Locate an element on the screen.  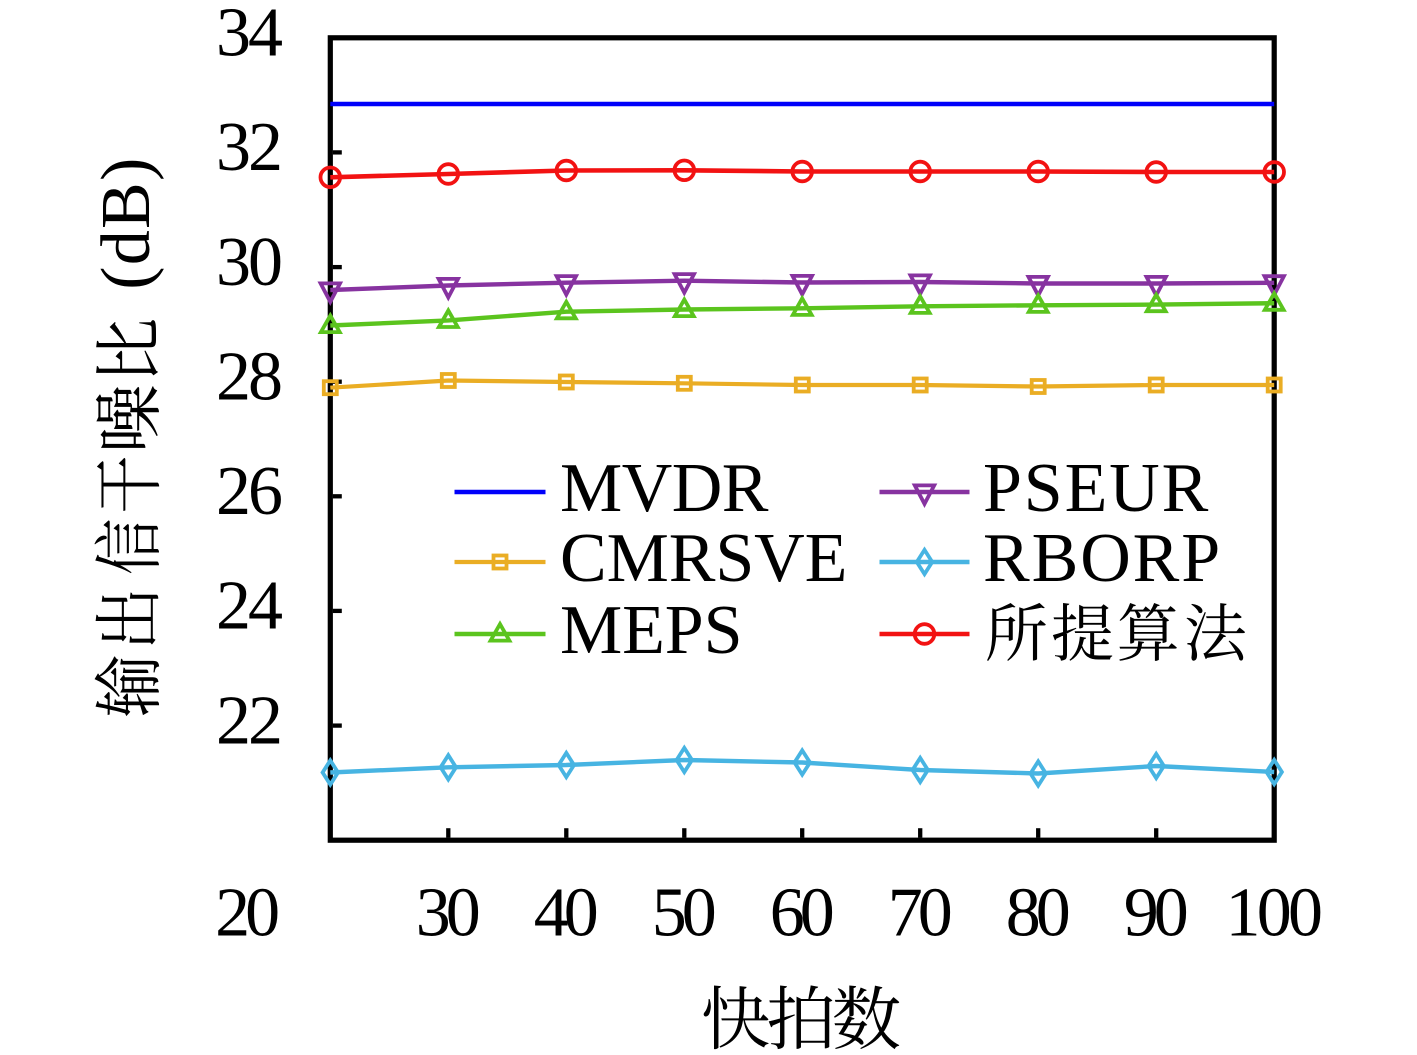
svg-text: 40 is located at coordinates (566, 913).